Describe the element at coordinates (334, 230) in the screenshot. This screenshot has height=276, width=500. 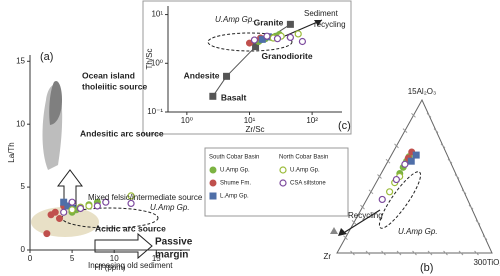
I see `ternary-marker` at that location.